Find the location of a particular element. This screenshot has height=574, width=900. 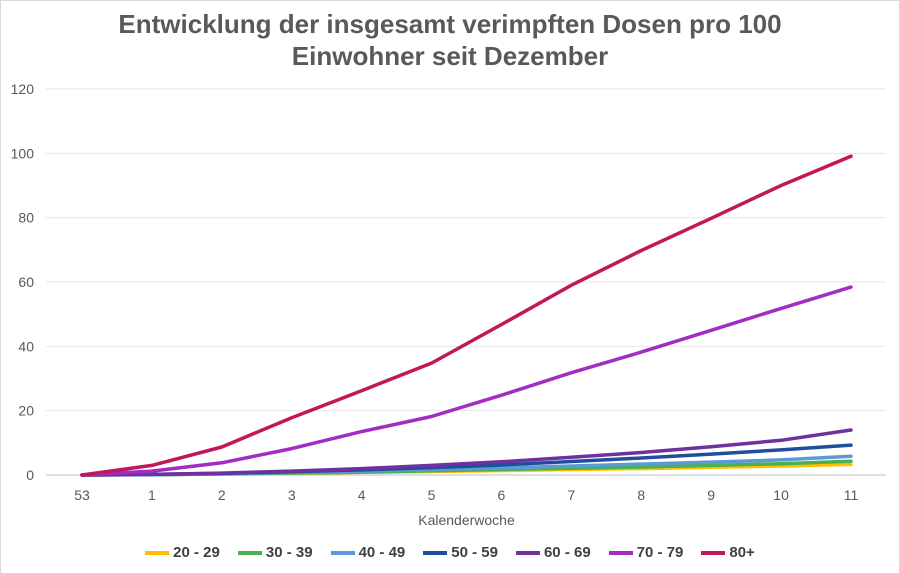

chart-title-line-2: Einwohner seit Dezember is located at coordinates (450, 56).